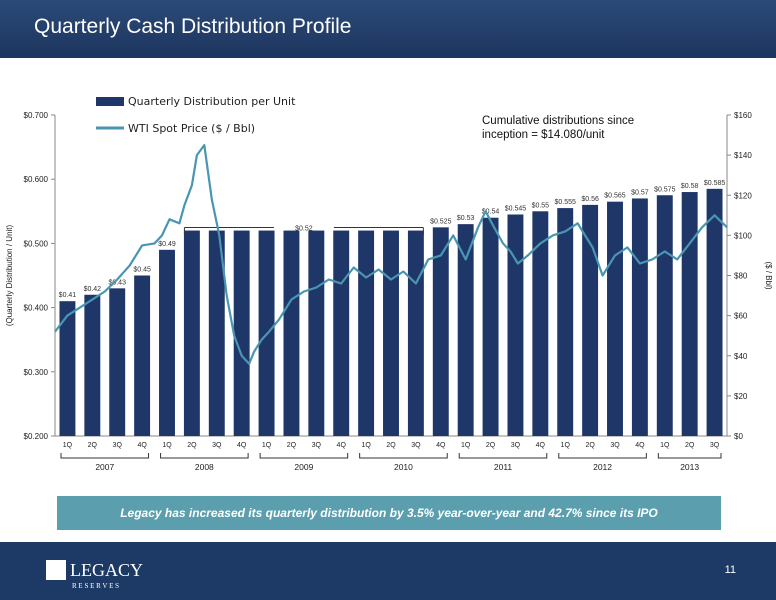 Image resolution: width=776 pixels, height=600 pixels. What do you see at coordinates (36, 372) in the screenshot?
I see `y-tick-label: $0.300` at bounding box center [36, 372].